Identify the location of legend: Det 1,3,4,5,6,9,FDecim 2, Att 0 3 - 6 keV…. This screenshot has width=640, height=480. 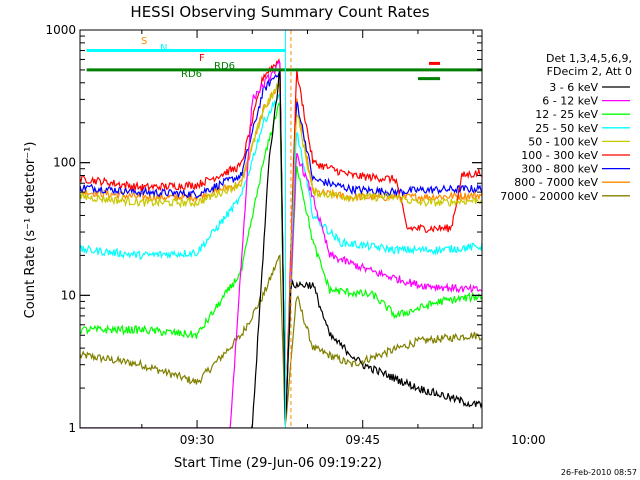
(566, 127).